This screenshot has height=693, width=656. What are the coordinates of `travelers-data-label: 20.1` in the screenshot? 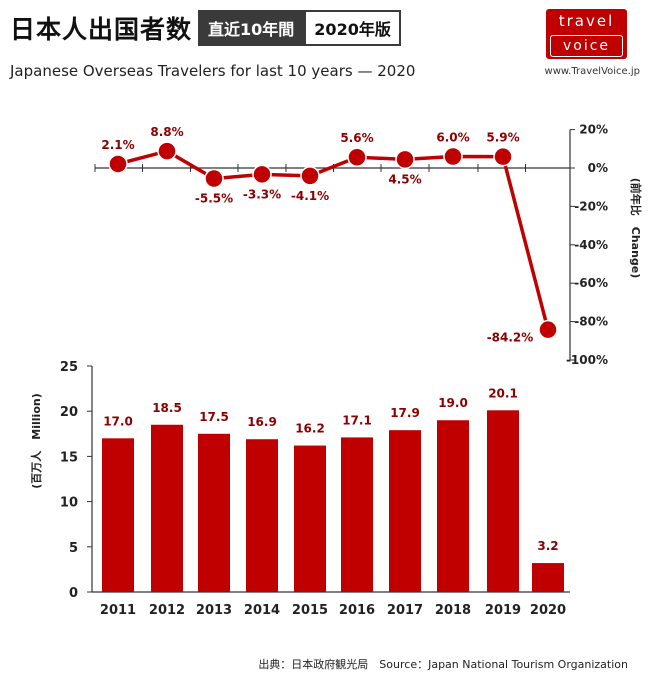 It's located at (503, 393).